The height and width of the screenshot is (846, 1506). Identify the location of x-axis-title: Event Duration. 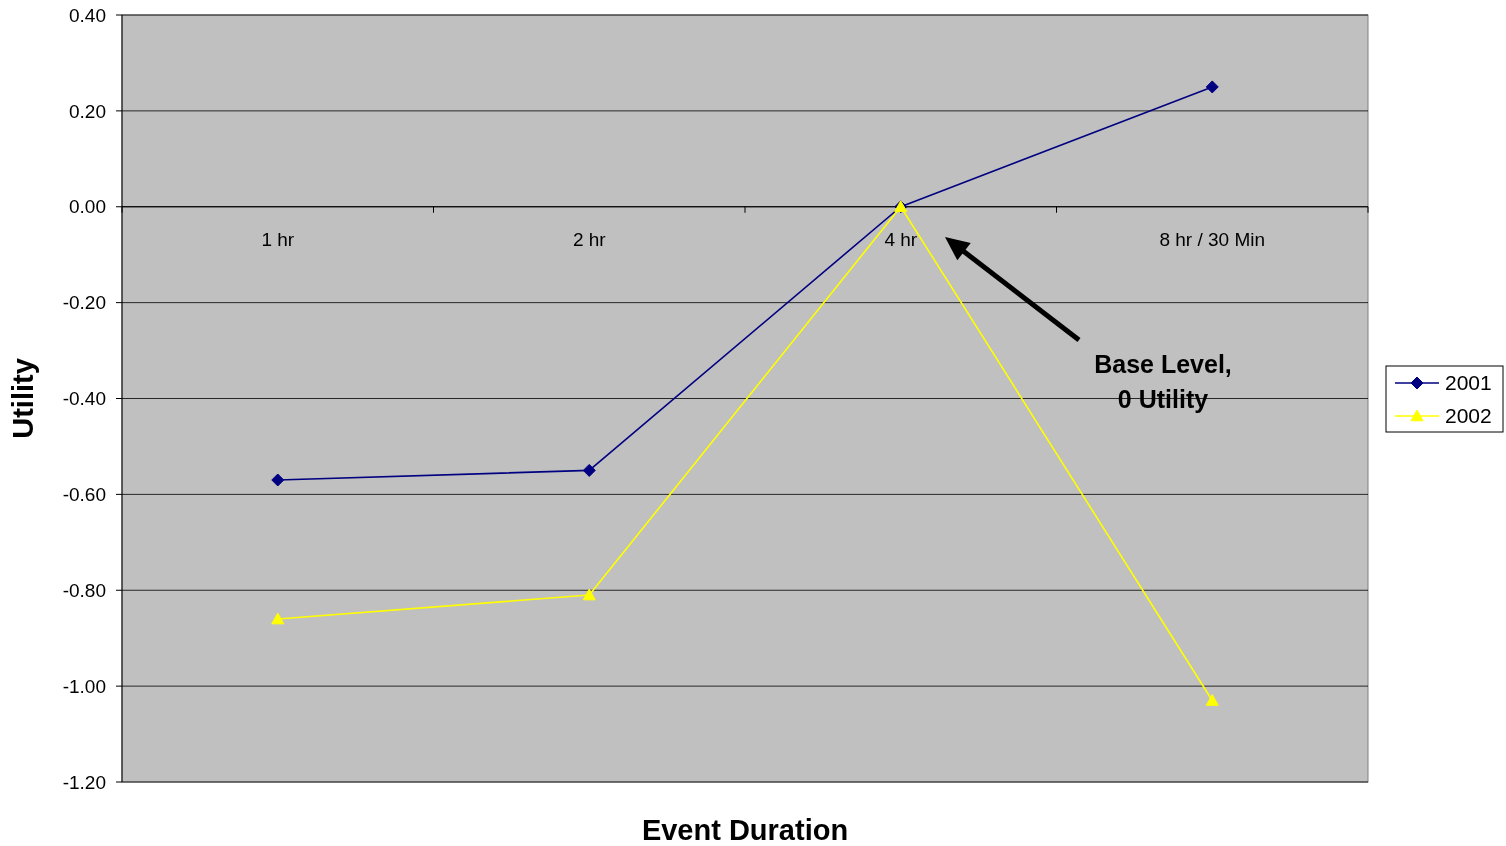
(745, 830).